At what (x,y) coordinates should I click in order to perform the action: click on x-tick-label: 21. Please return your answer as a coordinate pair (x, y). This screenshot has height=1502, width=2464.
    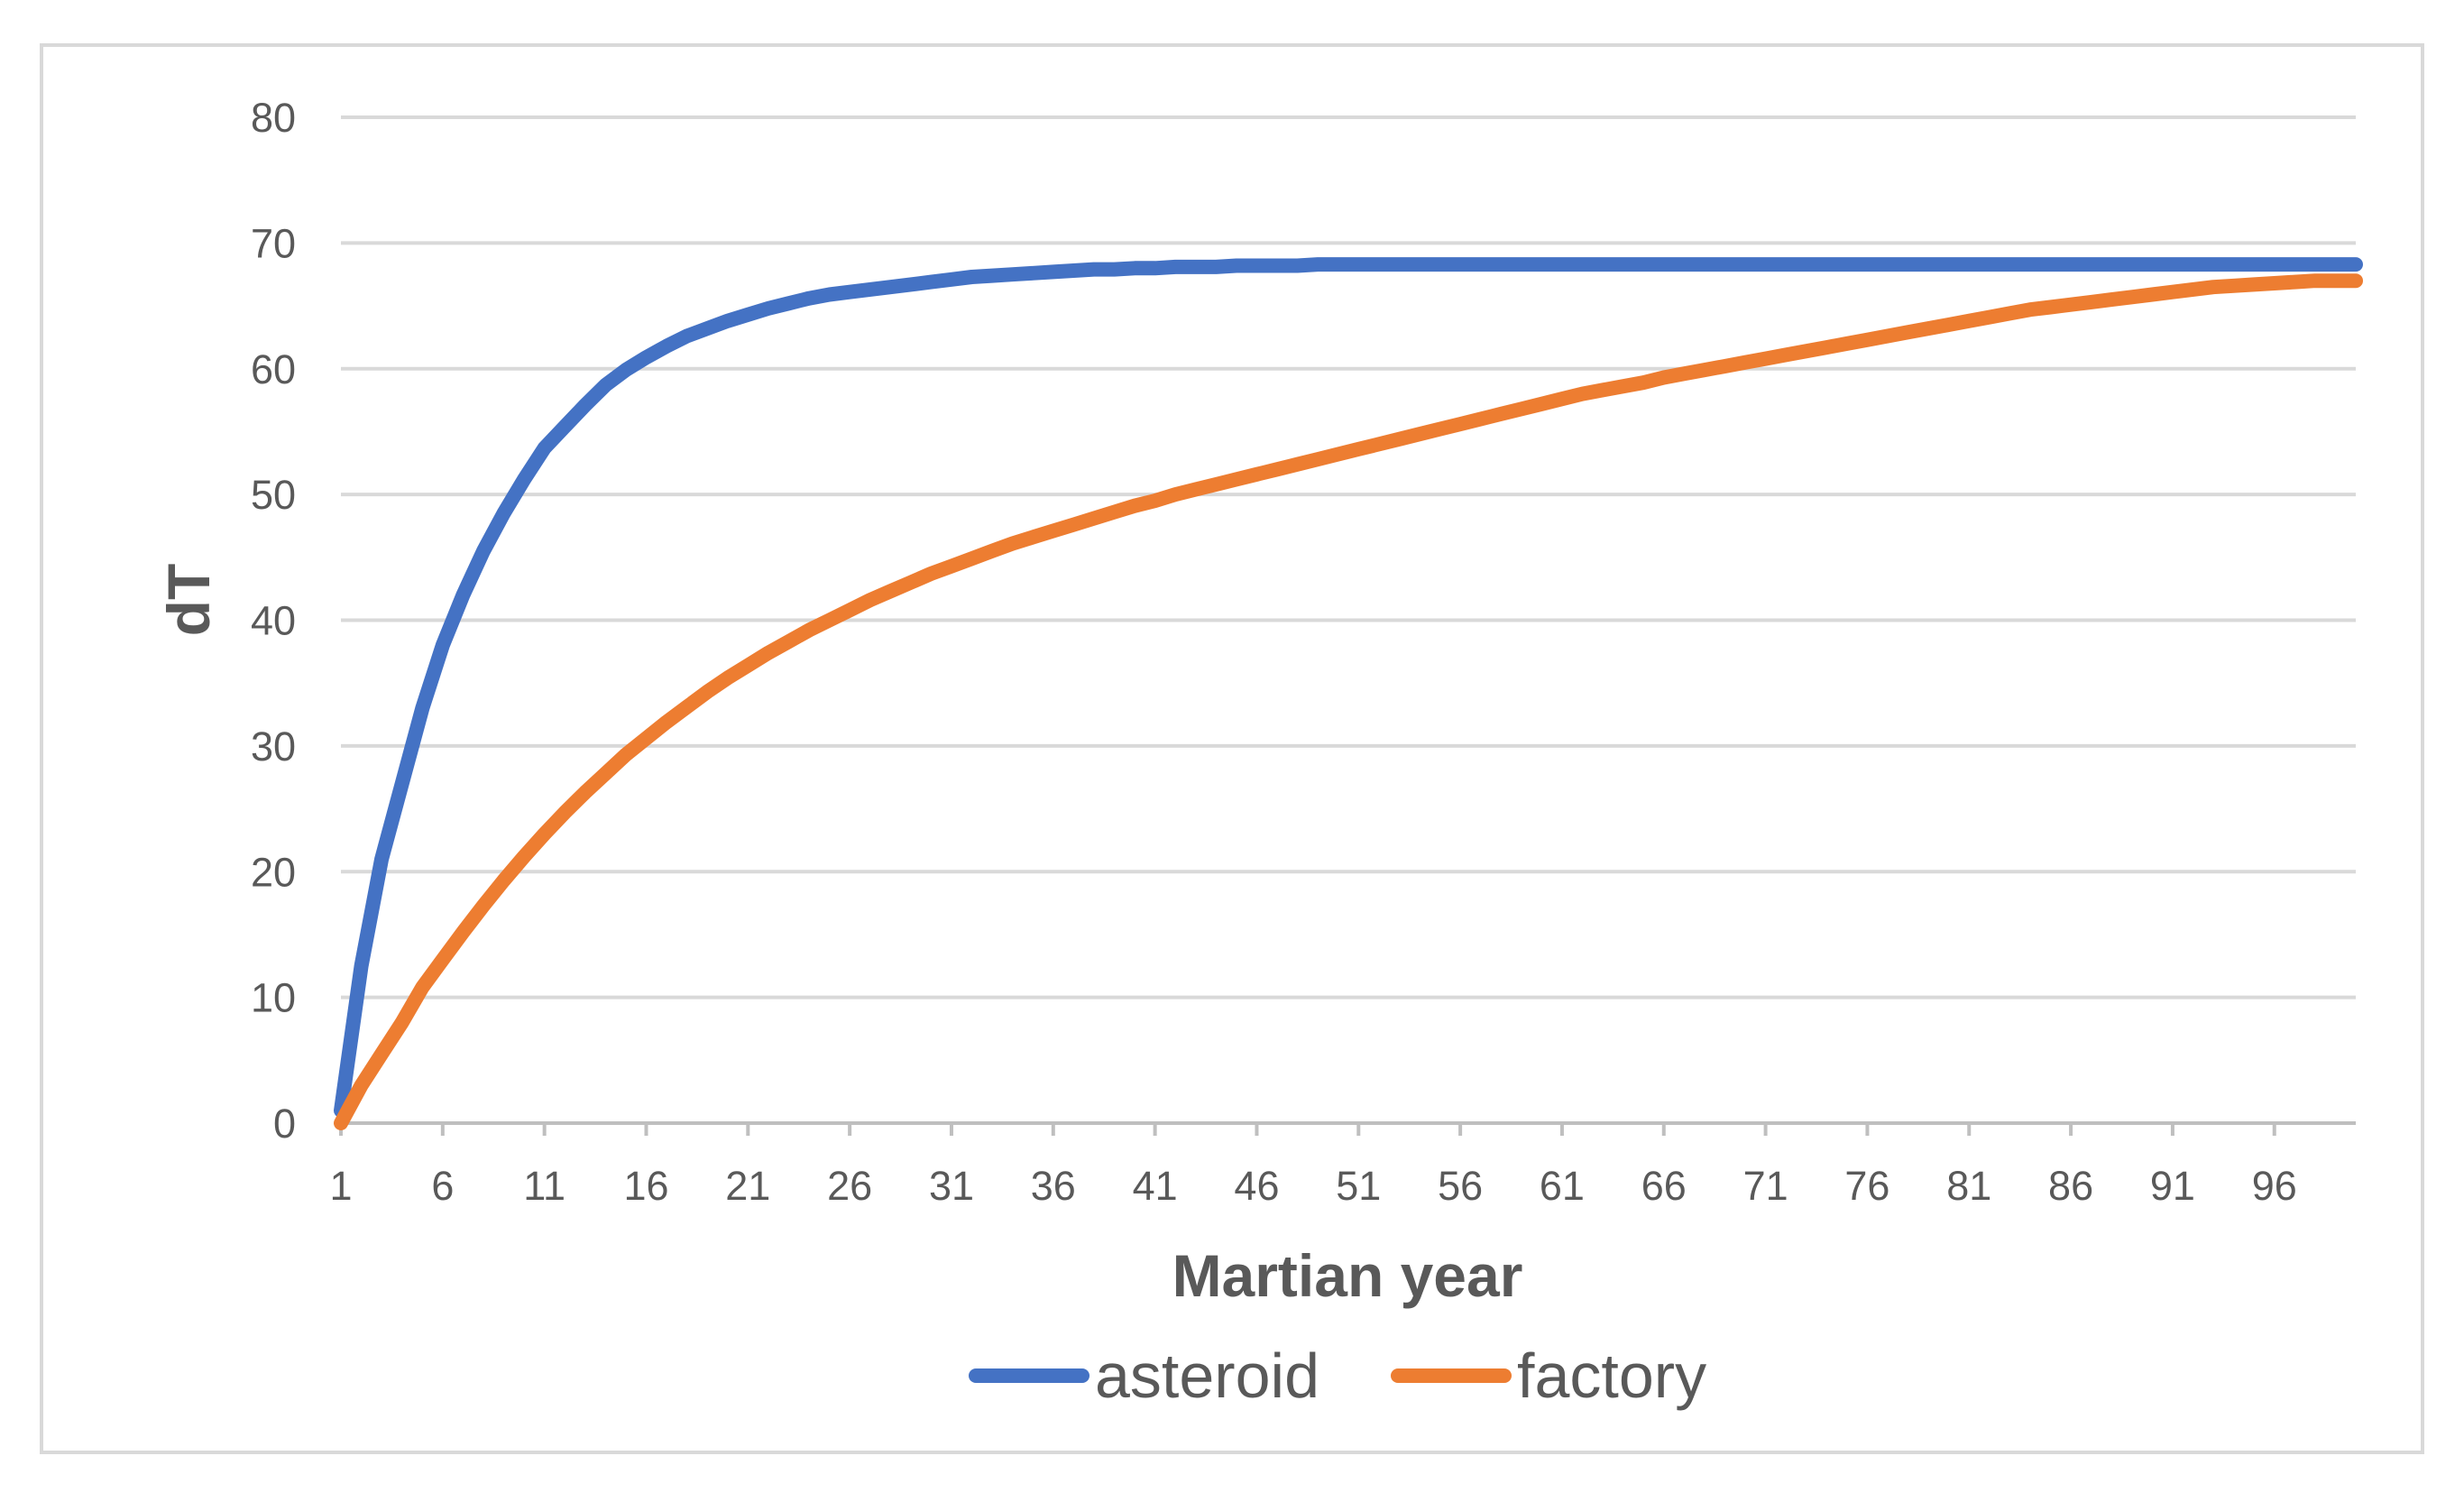
    Looking at the image, I should click on (748, 1186).